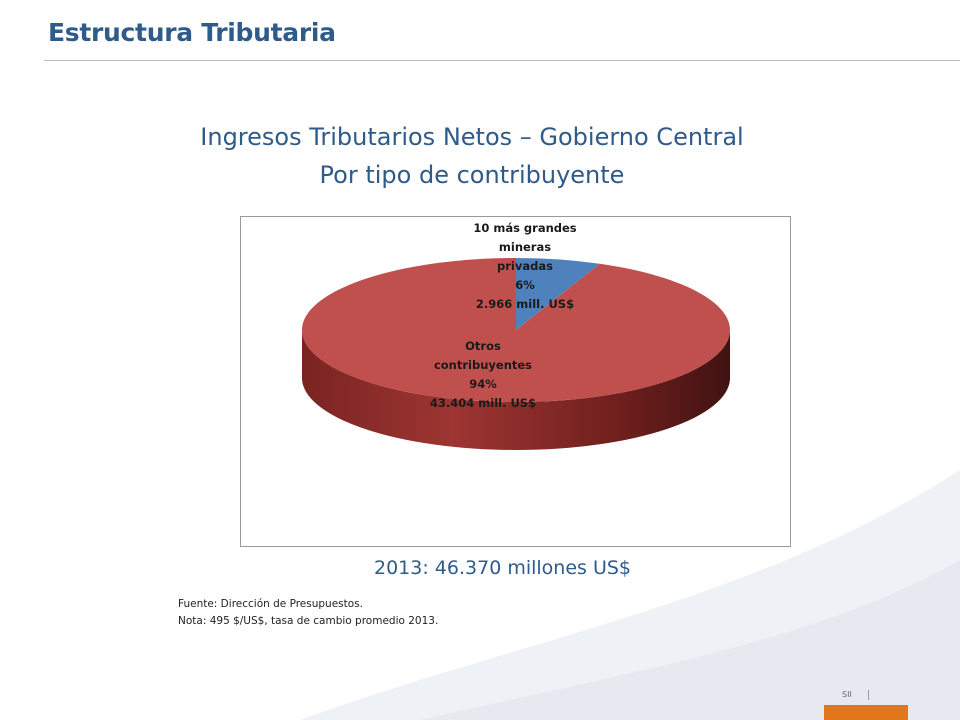 This screenshot has height=720, width=960. Describe the element at coordinates (866, 712) in the screenshot. I see `footer-accent-bar` at that location.